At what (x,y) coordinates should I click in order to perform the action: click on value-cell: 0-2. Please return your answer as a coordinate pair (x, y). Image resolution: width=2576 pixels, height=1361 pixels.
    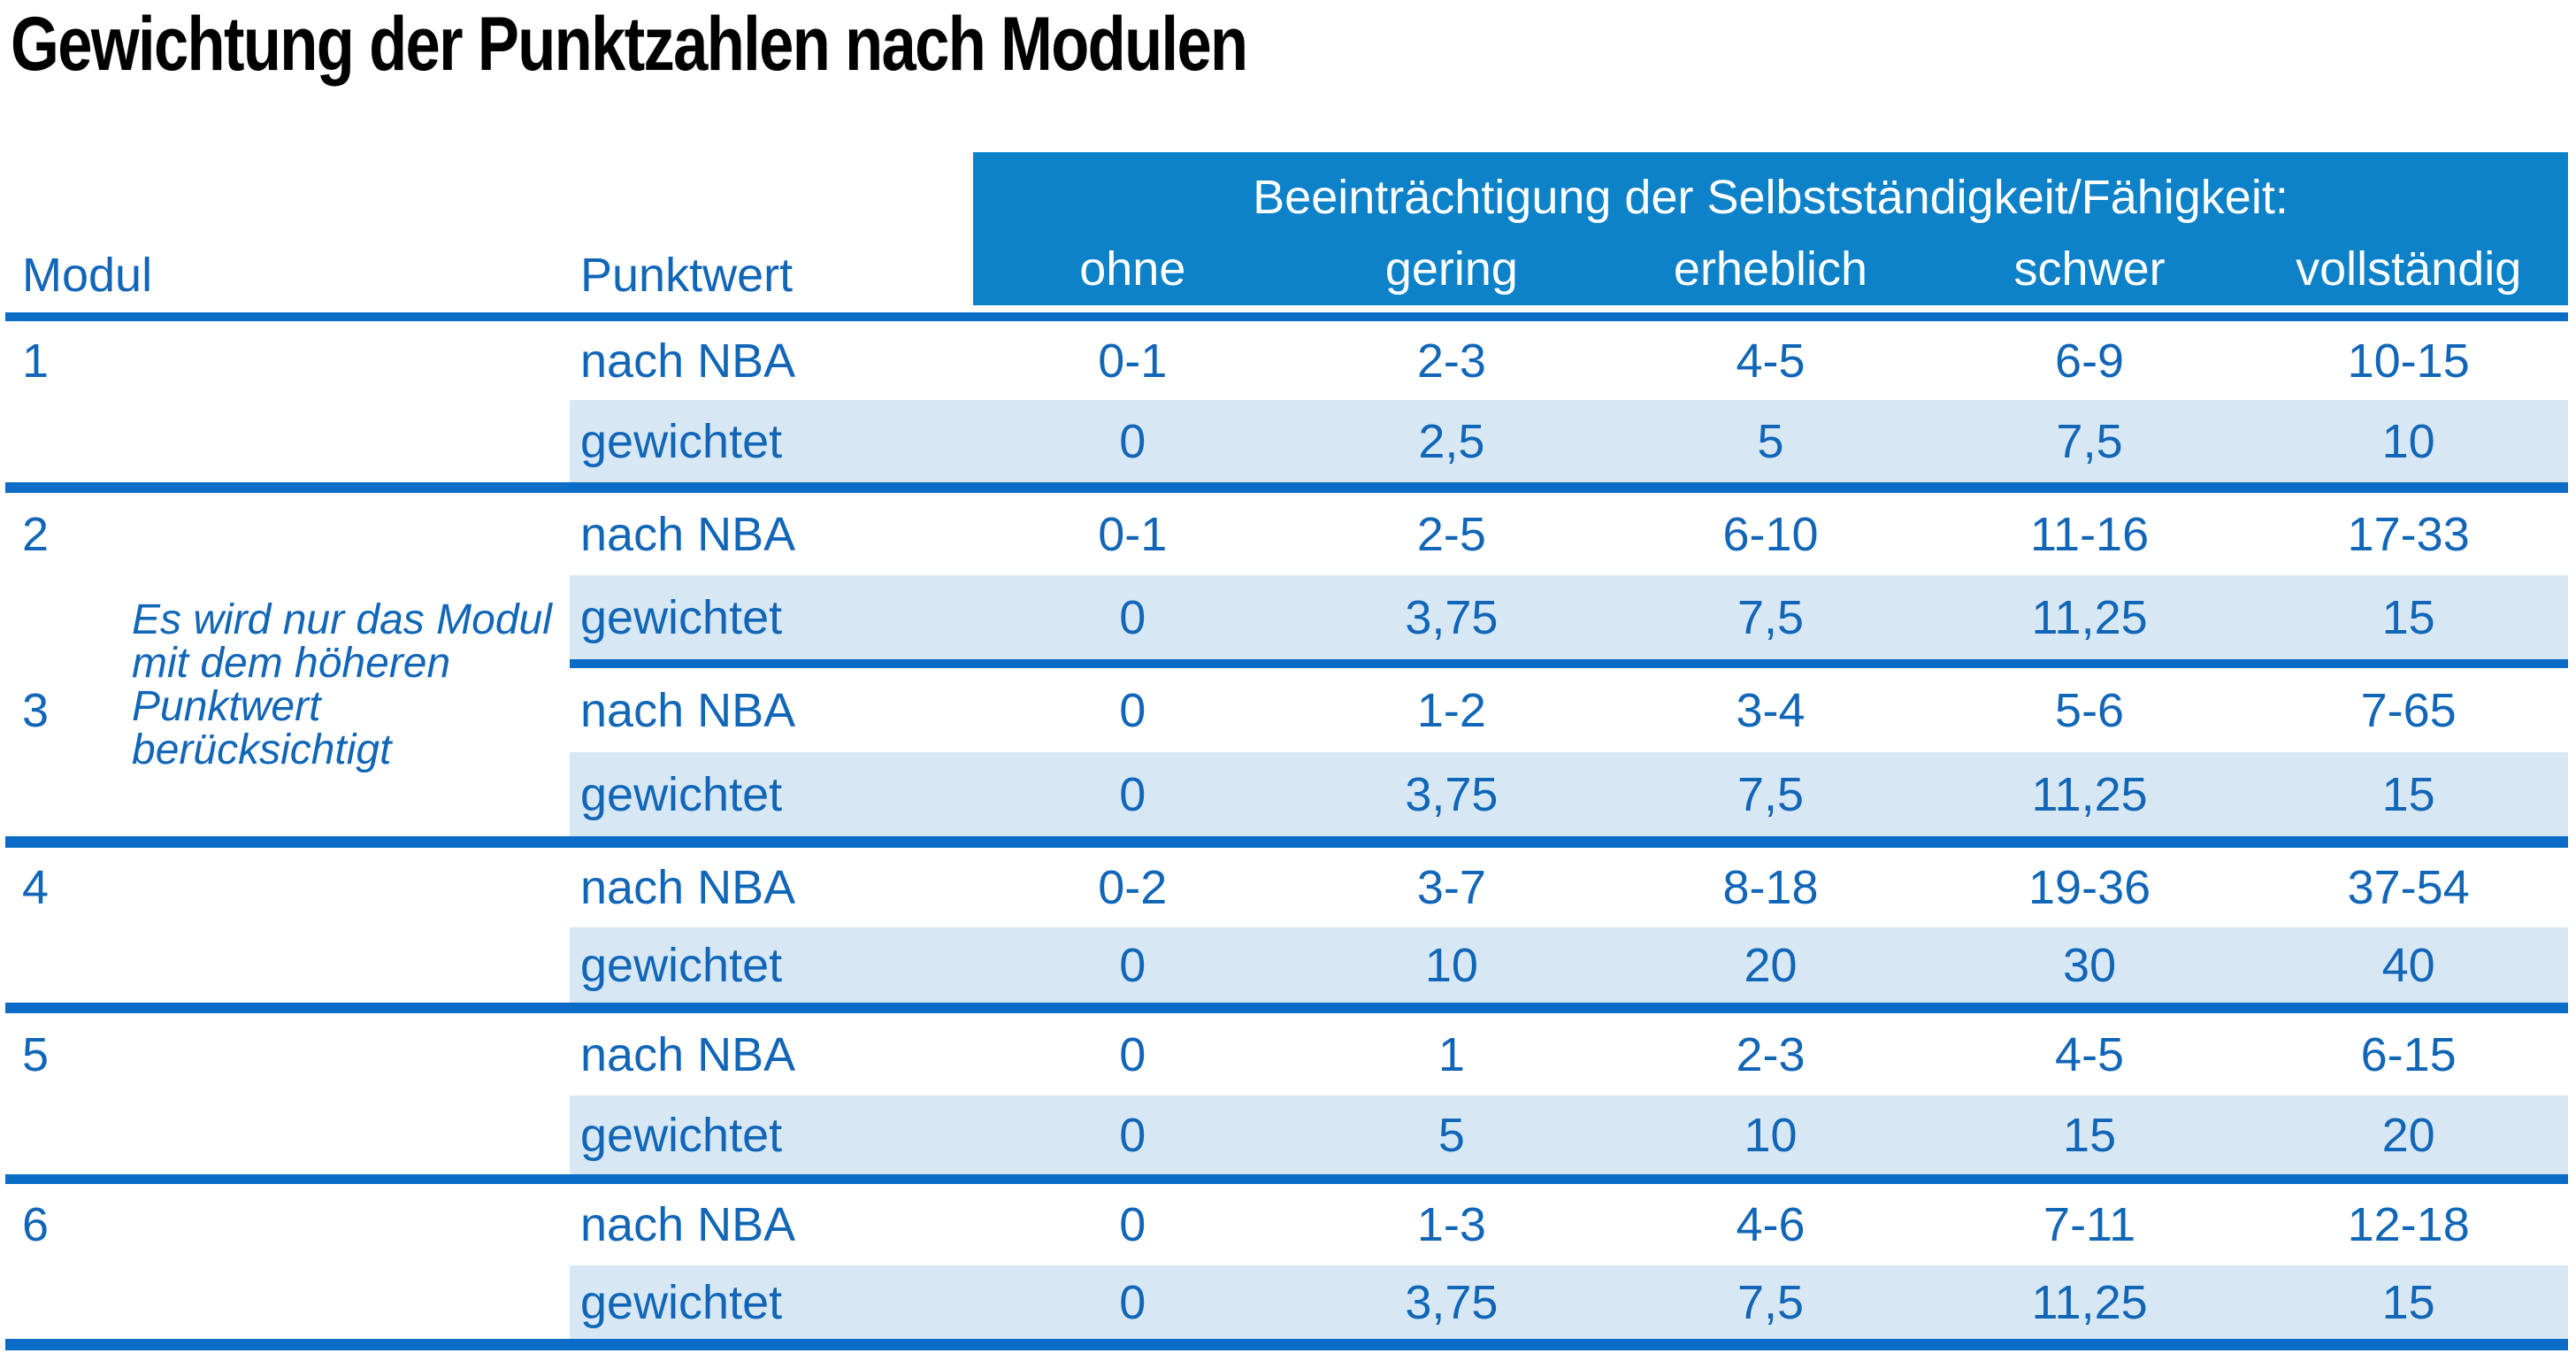
    Looking at the image, I should click on (1133, 887).